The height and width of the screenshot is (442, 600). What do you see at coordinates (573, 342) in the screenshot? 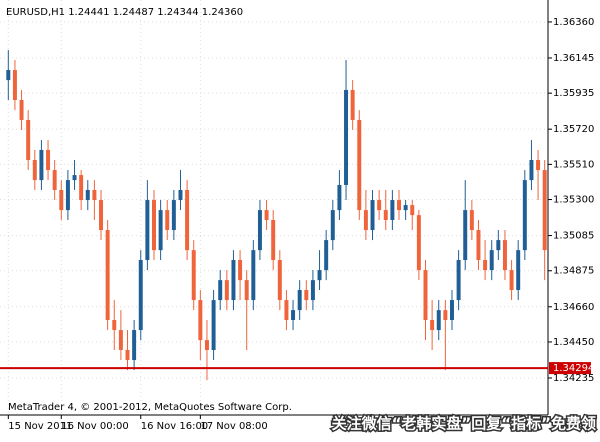
I see `y-tick-label: 1.34450` at bounding box center [573, 342].